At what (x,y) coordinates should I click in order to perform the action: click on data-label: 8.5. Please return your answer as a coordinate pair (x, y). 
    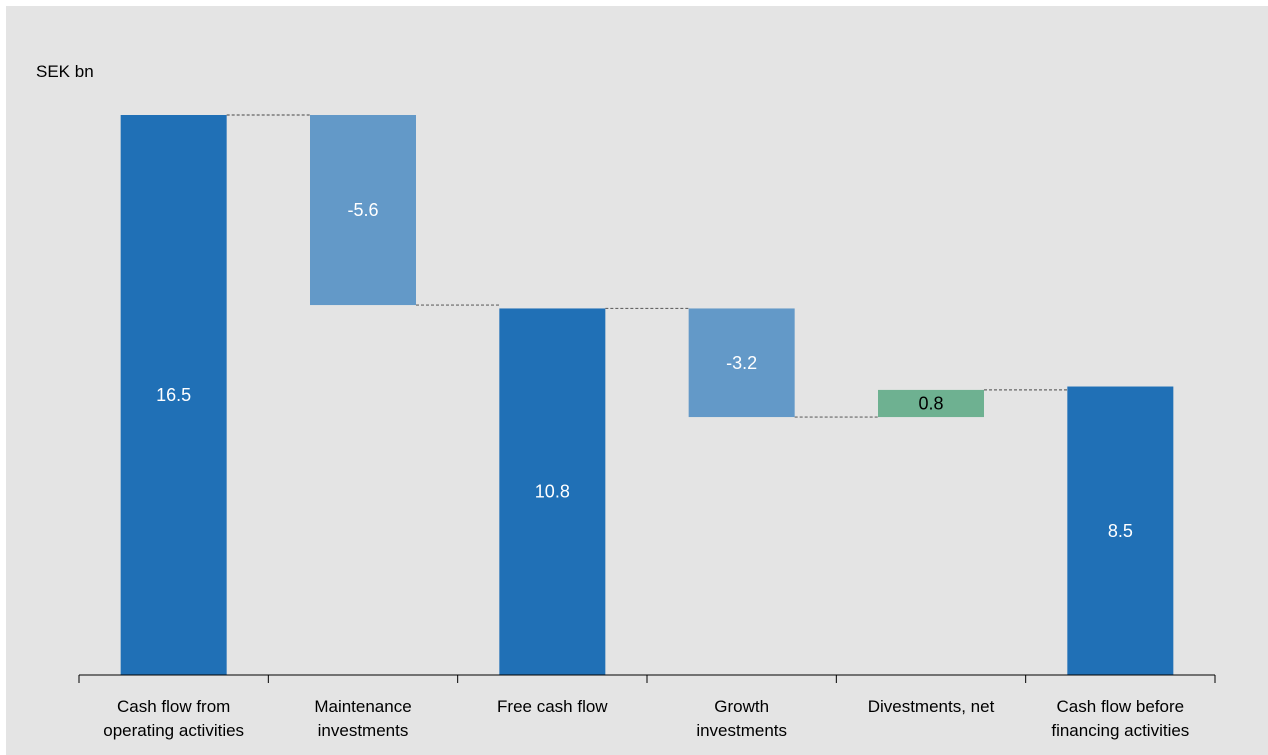
    Looking at the image, I should click on (1120, 531).